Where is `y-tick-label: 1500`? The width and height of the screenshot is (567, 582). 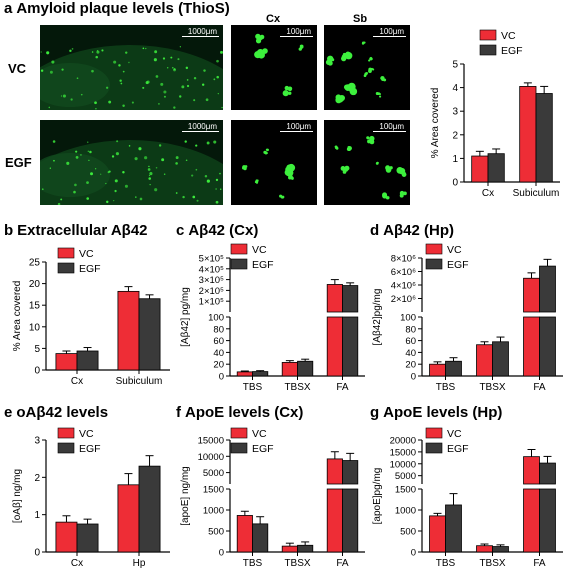 y-tick-label: 1500 is located at coordinates (213, 490).